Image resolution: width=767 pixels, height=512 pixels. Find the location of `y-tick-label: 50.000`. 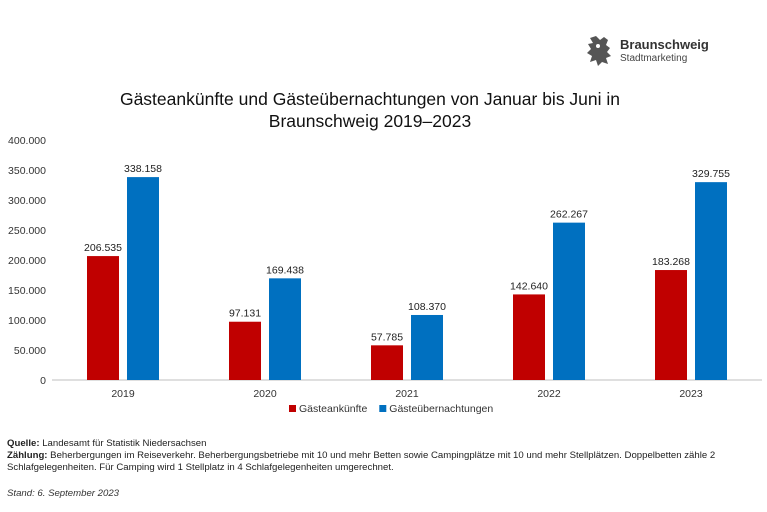

y-tick-label: 50.000 is located at coordinates (30, 351).